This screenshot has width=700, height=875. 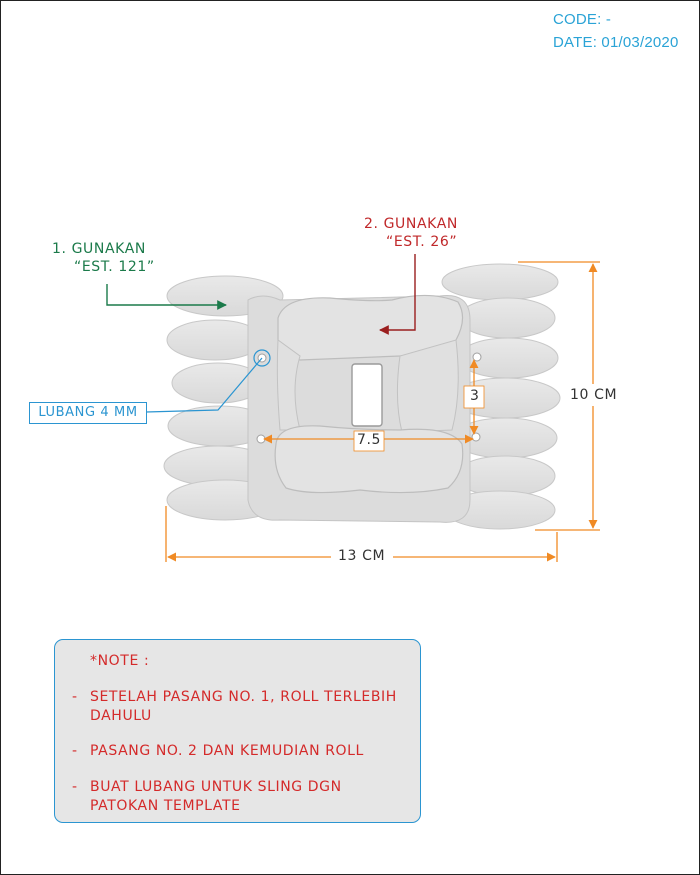 I want to click on note-item-3-line1: BUAT LUBANG UNTUK SLING DGN, so click(x=216, y=787).